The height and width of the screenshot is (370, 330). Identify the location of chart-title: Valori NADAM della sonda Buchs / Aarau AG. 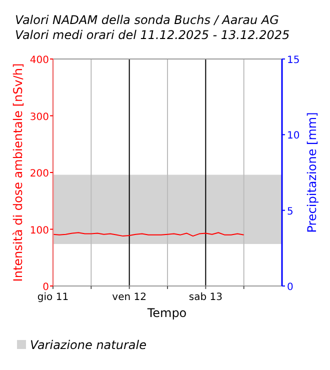
(147, 20).